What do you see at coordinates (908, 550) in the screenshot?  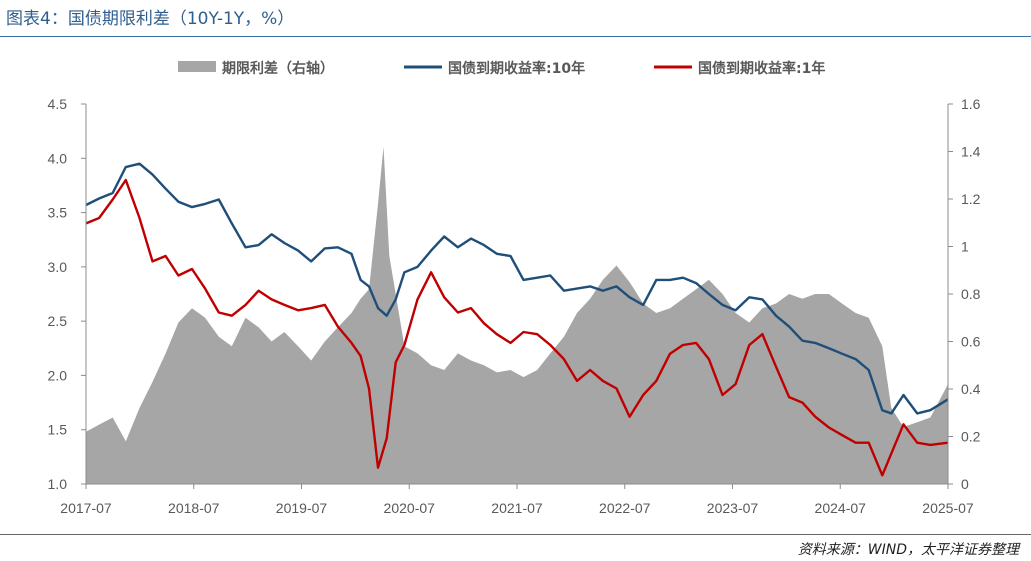 I see `source-note: 资料来源：WIND，太平洋证券整理` at bounding box center [908, 550].